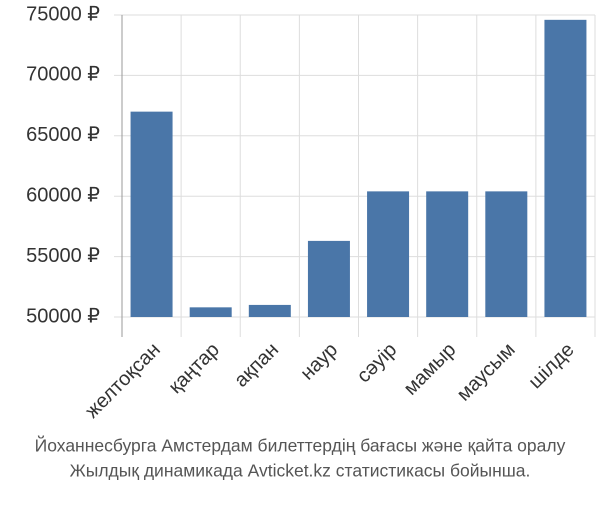 The height and width of the screenshot is (505, 600). Describe the element at coordinates (486, 372) in the screenshot. I see `x-tick-label: маусым` at that location.